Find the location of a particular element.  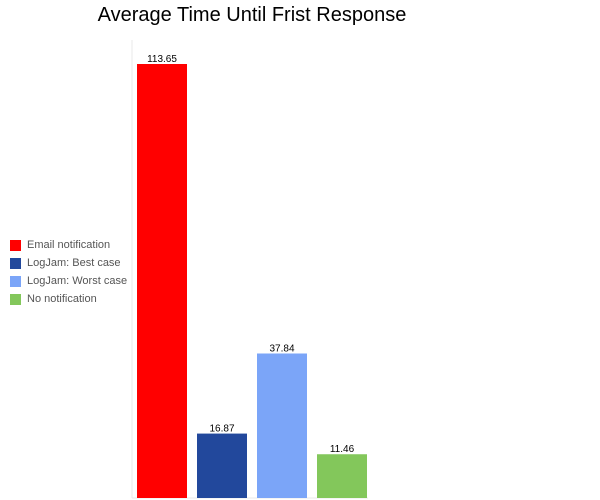

data-label-email-notification: 113.65 is located at coordinates (162, 59).